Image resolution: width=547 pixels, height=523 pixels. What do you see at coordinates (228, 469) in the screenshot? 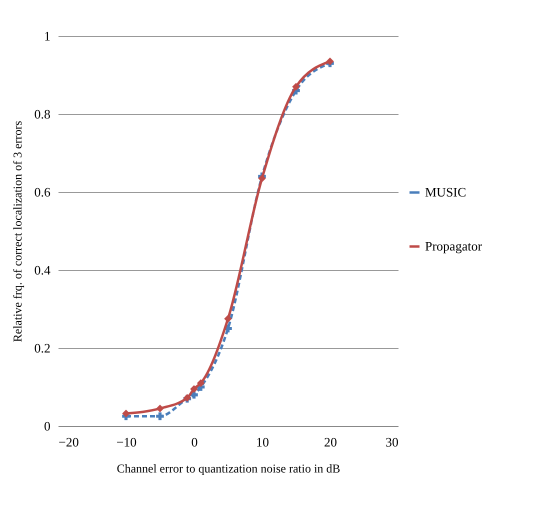
I see `x-axis-title: Channel error to quantization noise ratio in dB` at bounding box center [228, 469].